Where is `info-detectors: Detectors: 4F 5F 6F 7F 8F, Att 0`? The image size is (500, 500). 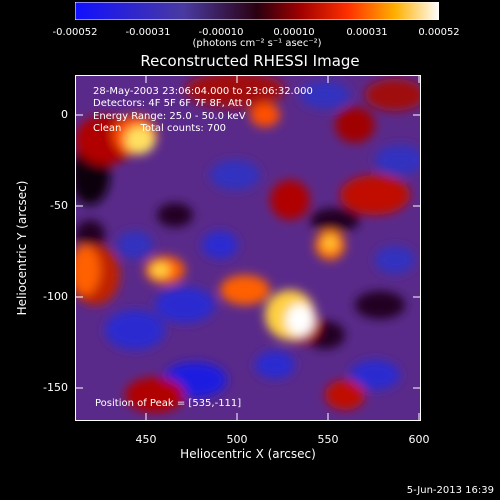
info-detectors: Detectors: 4F 5F 6F 7F 8F, Att 0 is located at coordinates (173, 104).